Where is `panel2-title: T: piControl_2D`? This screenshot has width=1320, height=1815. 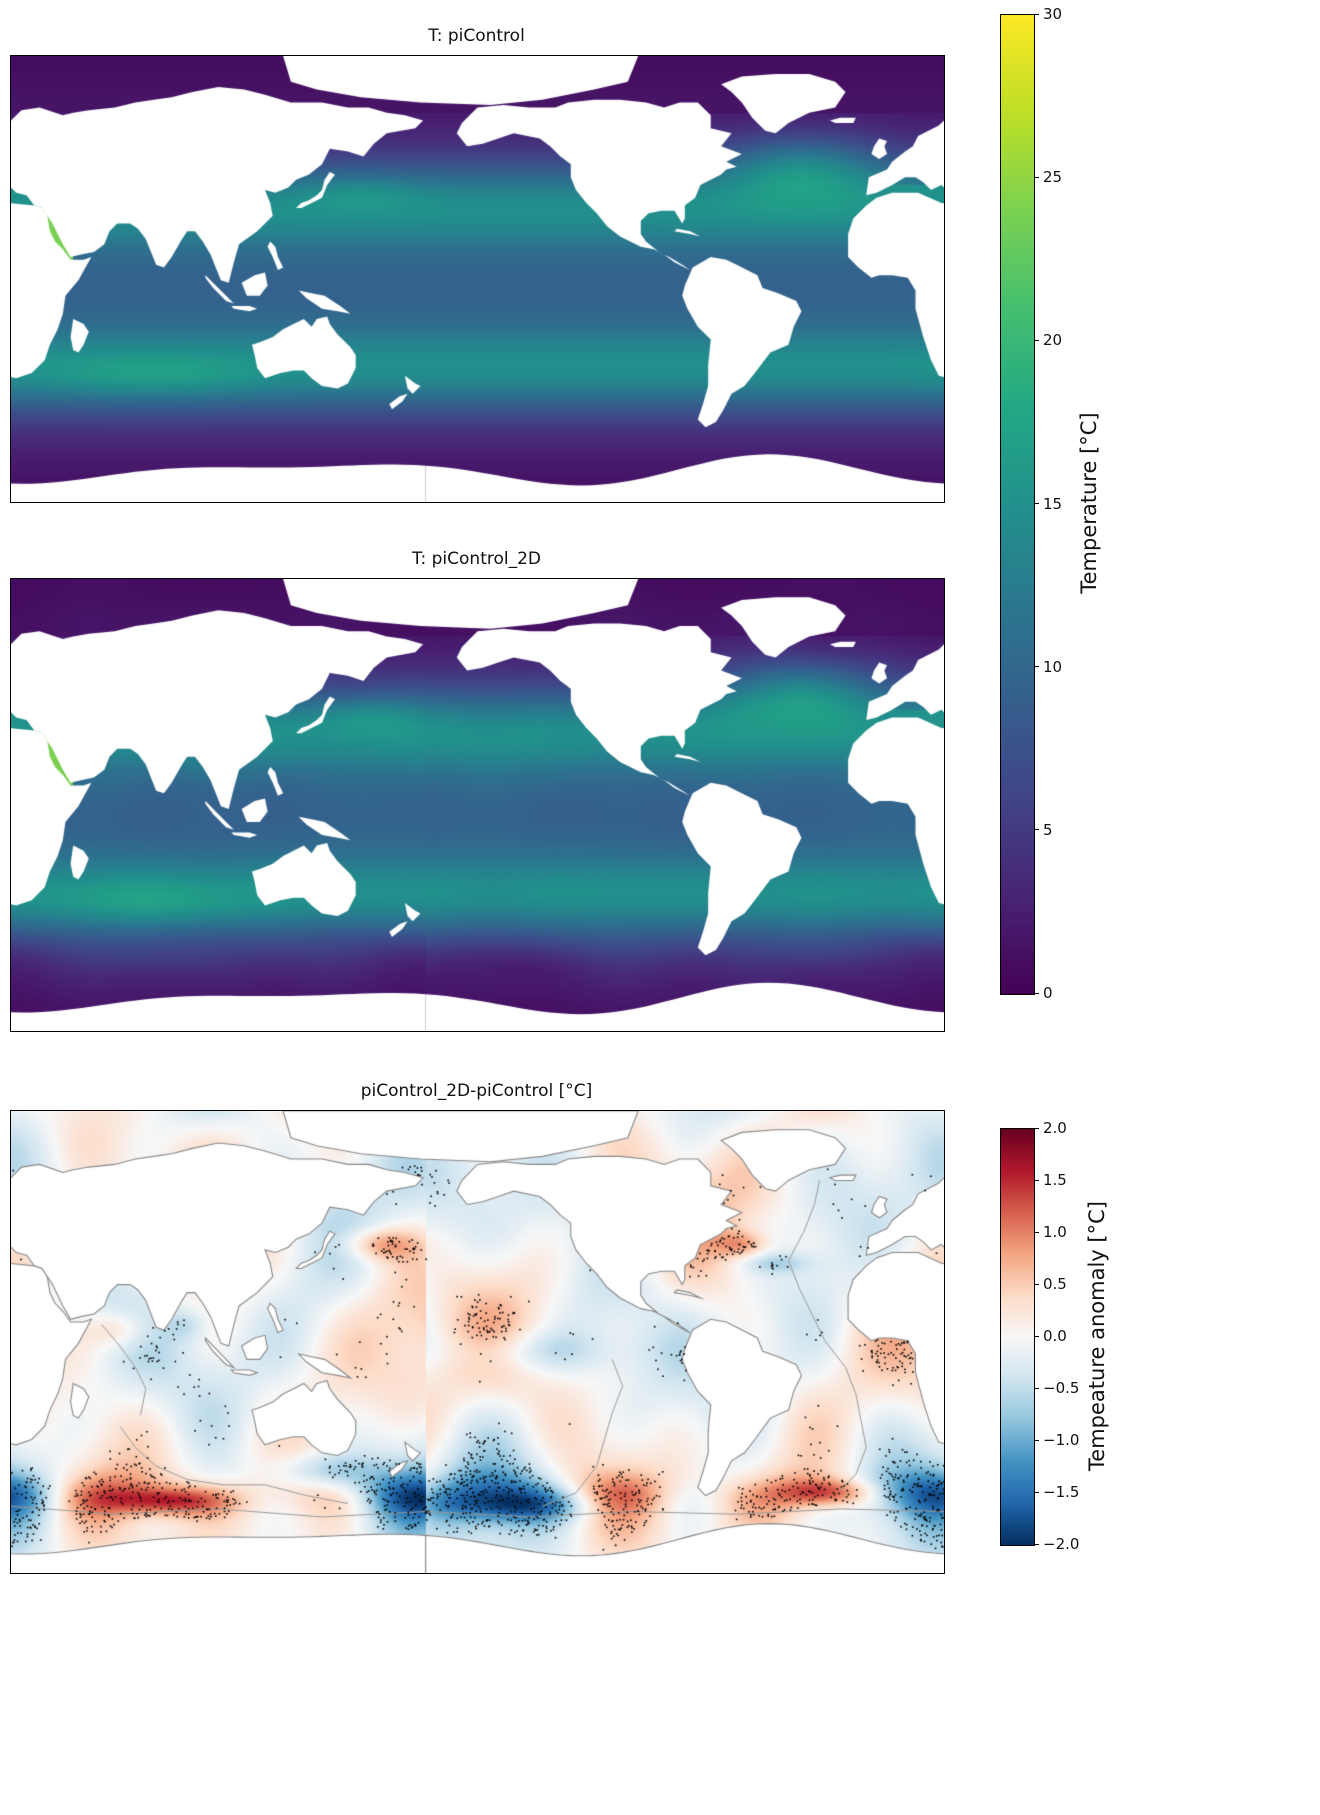 panel2-title: T: piControl_2D is located at coordinates (476, 559).